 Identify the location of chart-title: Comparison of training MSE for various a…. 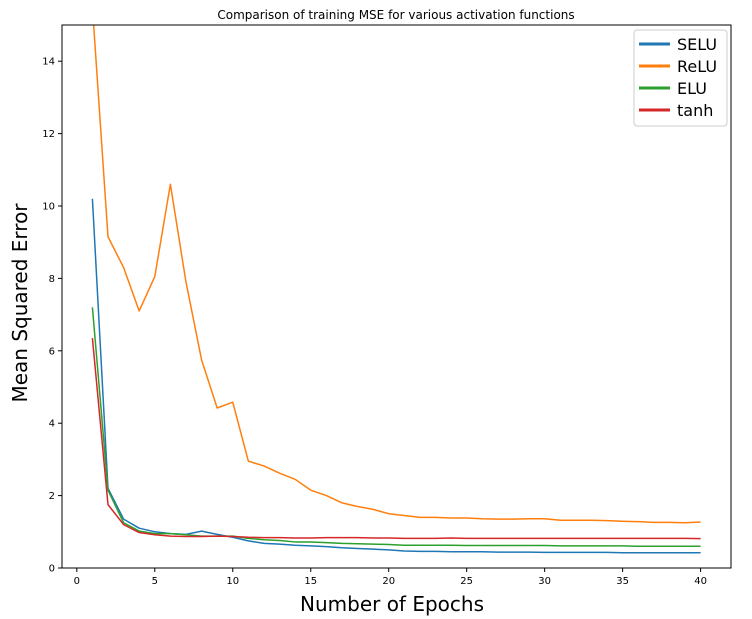
(395, 15).